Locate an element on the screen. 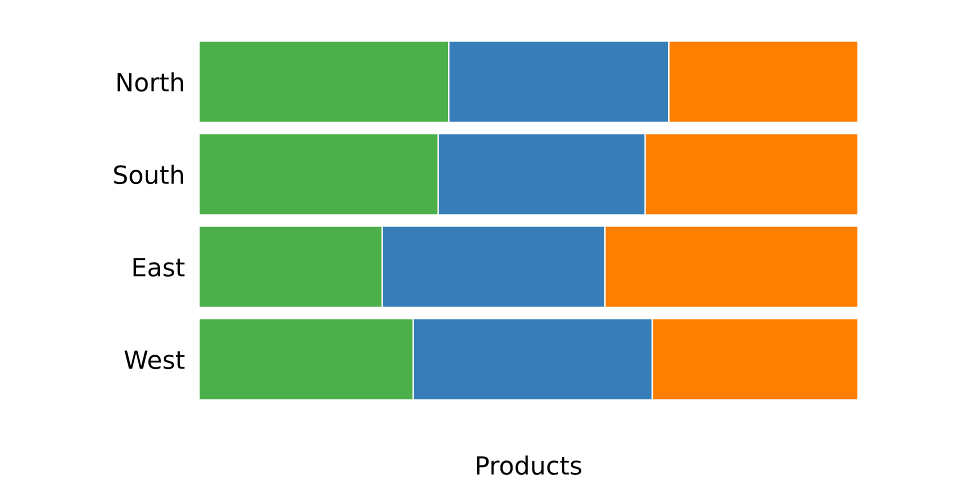 This screenshot has width=960, height=500. y-tick-label: East is located at coordinates (159, 267).